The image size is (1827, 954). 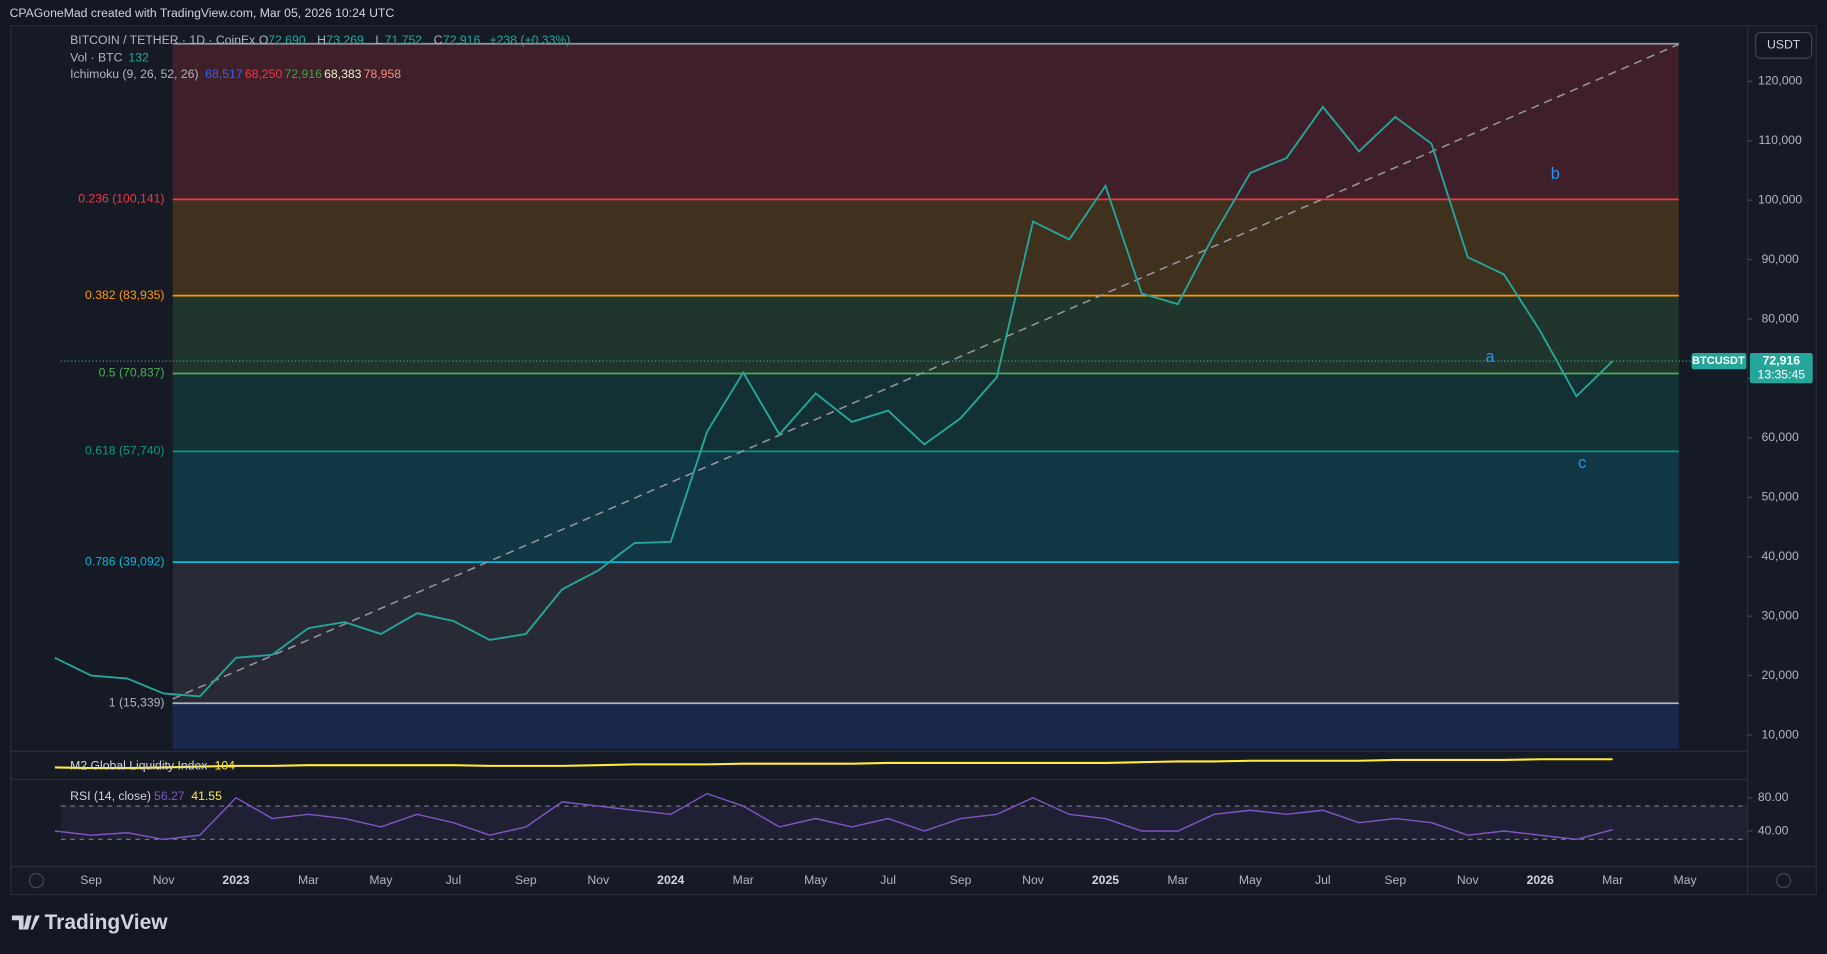 I want to click on rsi-line, so click(x=833, y=816).